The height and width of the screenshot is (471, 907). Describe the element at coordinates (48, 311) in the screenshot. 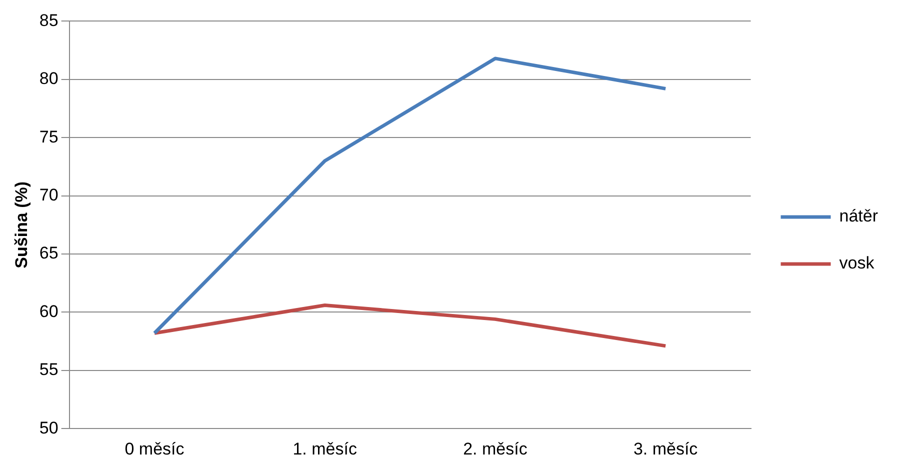

I see `y-tick-label: 60` at that location.